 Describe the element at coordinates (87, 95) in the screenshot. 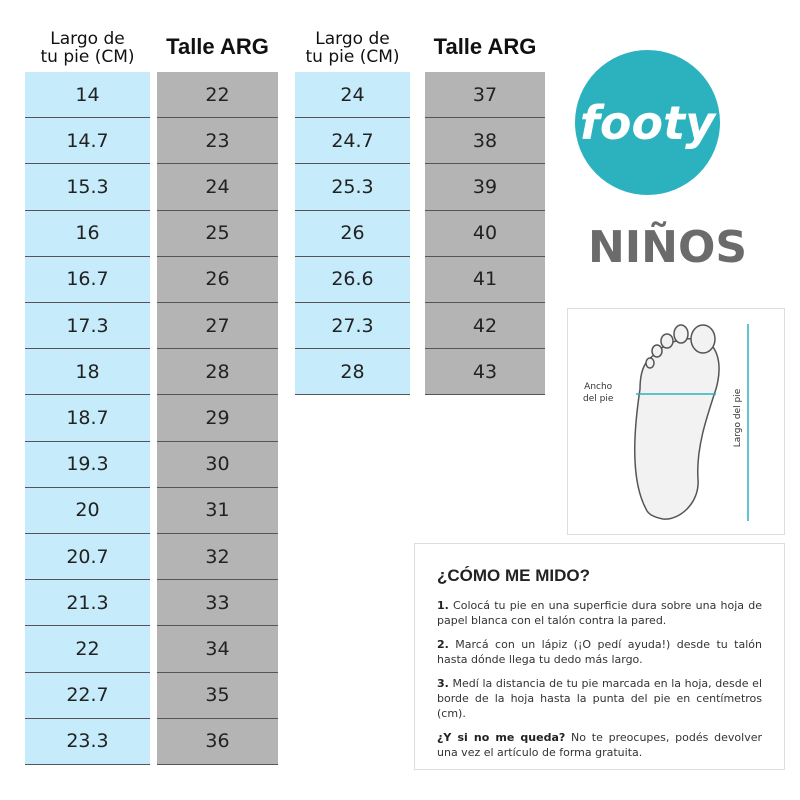

I see `table-cell: 14` at that location.